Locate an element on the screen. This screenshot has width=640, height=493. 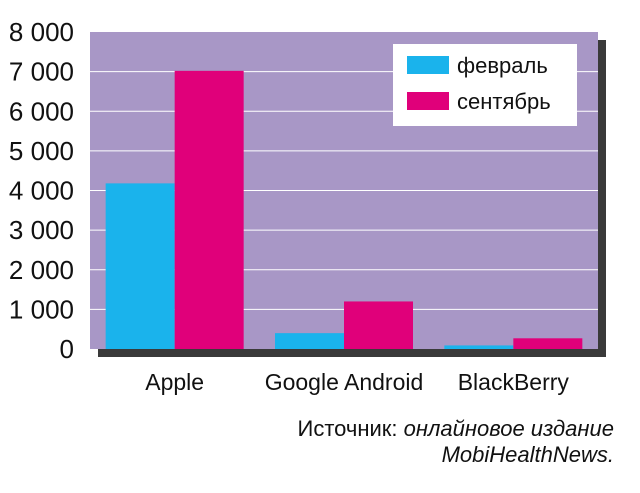
category-label: Apple is located at coordinates (174, 382).